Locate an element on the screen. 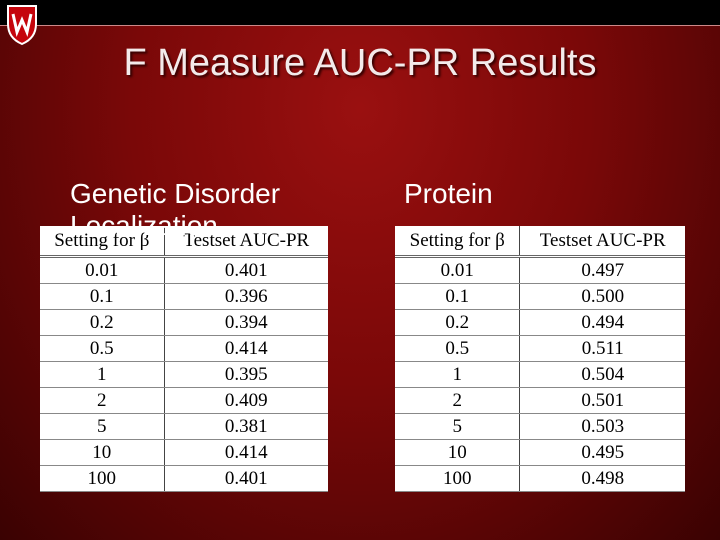 The height and width of the screenshot is (540, 720). table-cell: 0.381 is located at coordinates (246, 426).